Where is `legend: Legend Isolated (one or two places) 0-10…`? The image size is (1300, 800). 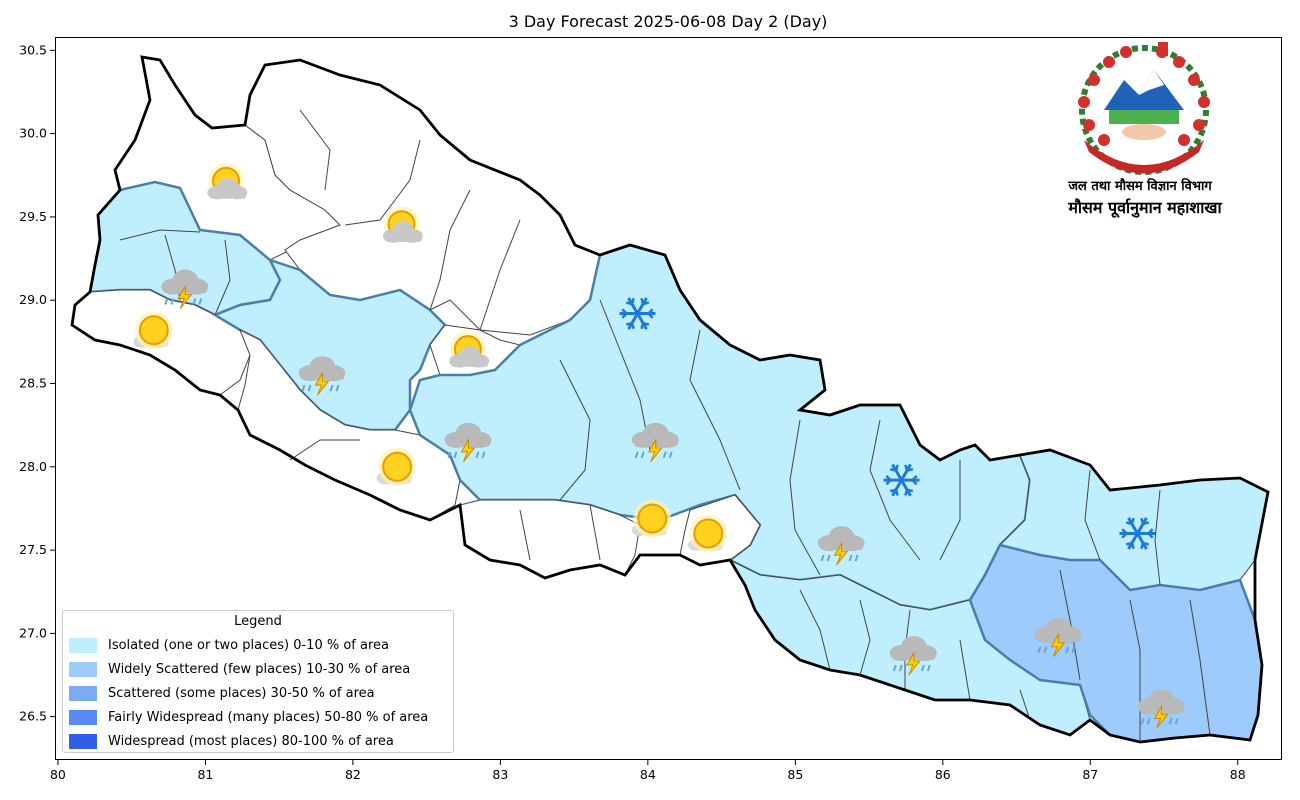 legend: Legend Isolated (one or two places) 0-10… is located at coordinates (258, 681).